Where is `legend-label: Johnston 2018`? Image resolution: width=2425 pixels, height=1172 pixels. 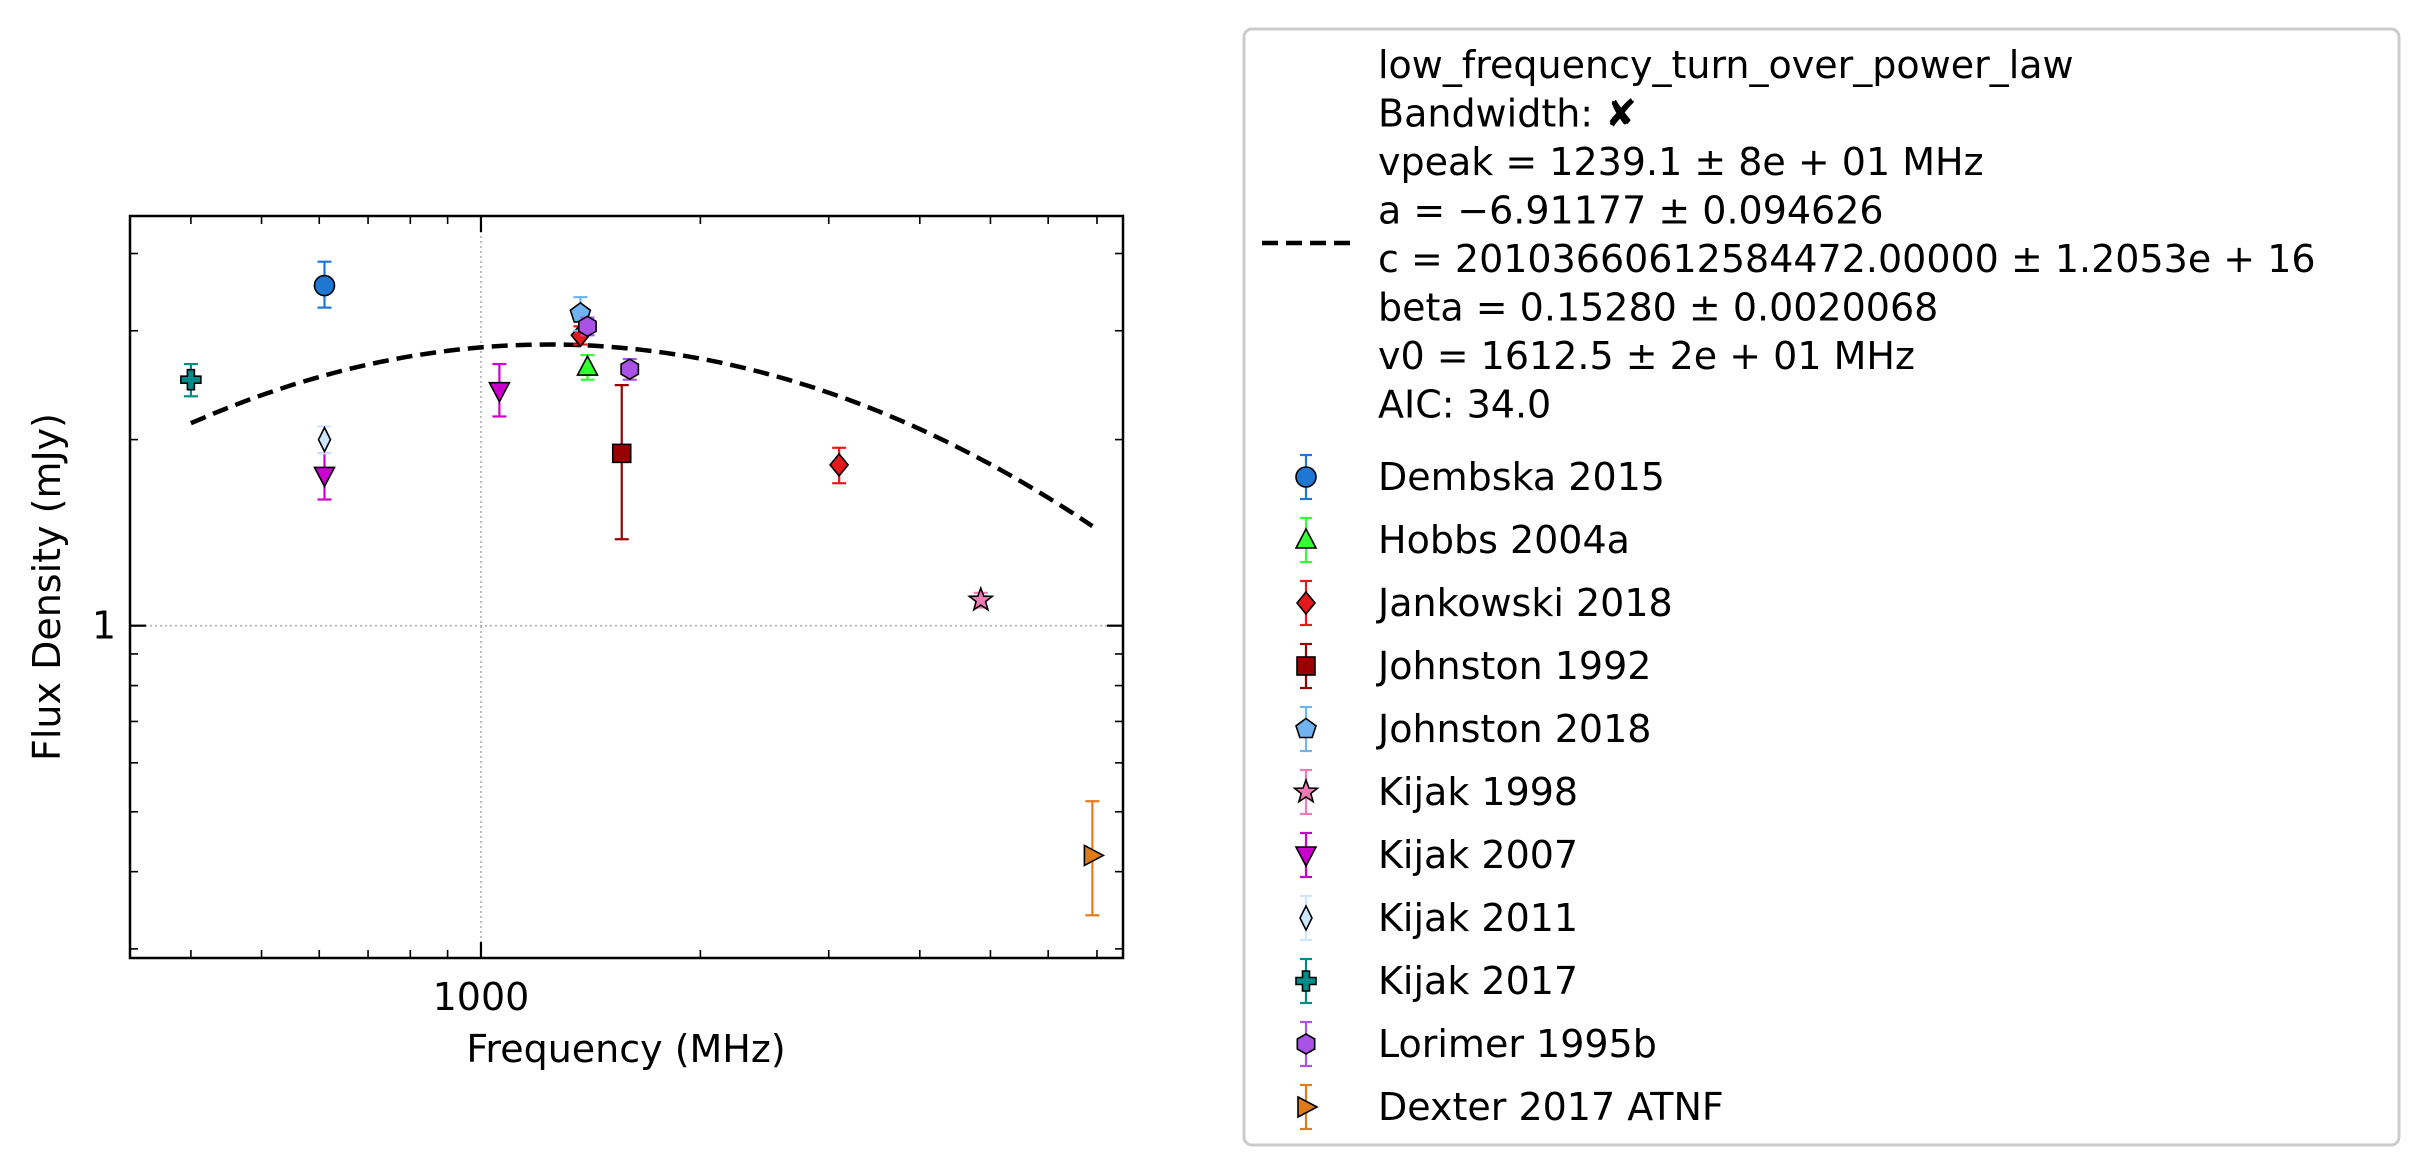 legend-label: Johnston 2018 is located at coordinates (1513, 729).